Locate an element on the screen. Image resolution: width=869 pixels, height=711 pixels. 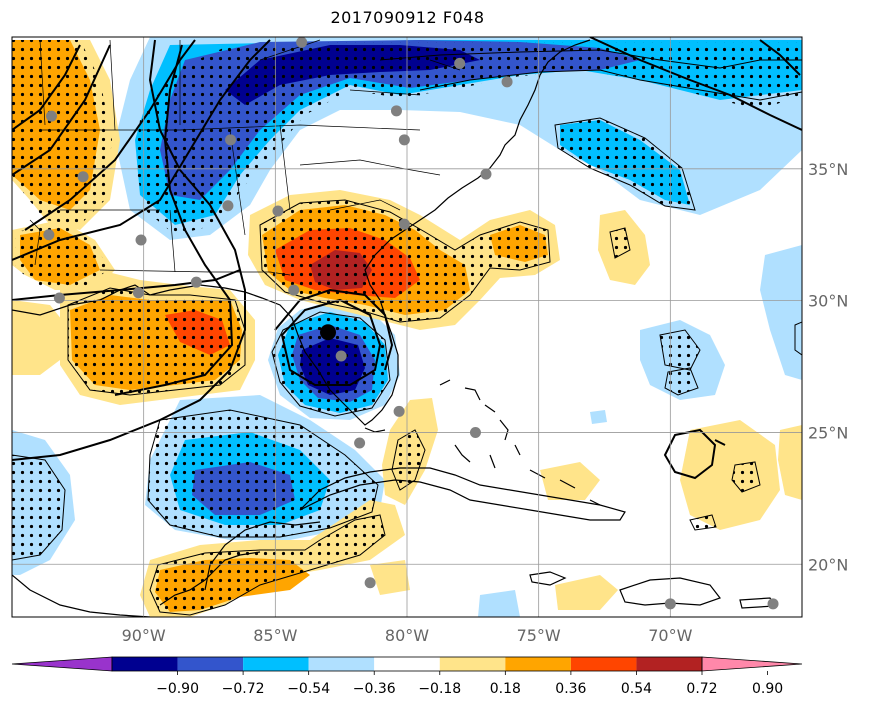
colorbar-extend-low is located at coordinates (62, 664).